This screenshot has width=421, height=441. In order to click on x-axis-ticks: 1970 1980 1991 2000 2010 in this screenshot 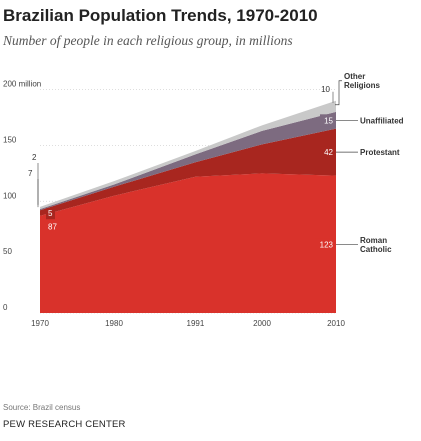, I will do `click(188, 323)`.